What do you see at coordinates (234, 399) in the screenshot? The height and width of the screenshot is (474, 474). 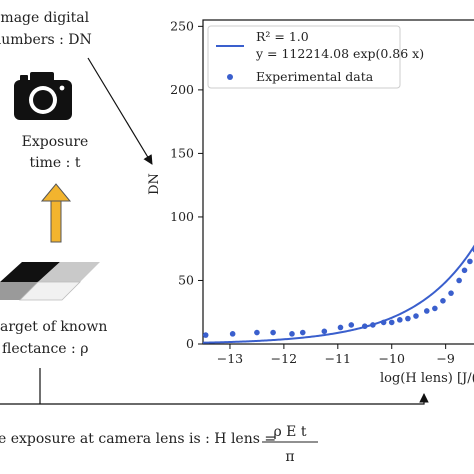 I see `connector-to-chart-arrow` at bounding box center [234, 399].